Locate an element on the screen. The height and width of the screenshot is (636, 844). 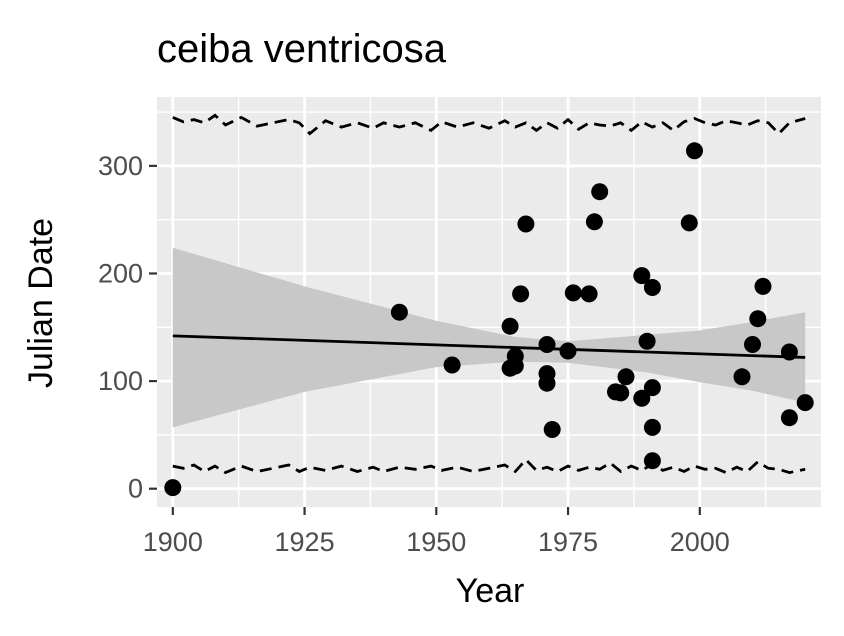
upper-dashed-line is located at coordinates (489, 124).